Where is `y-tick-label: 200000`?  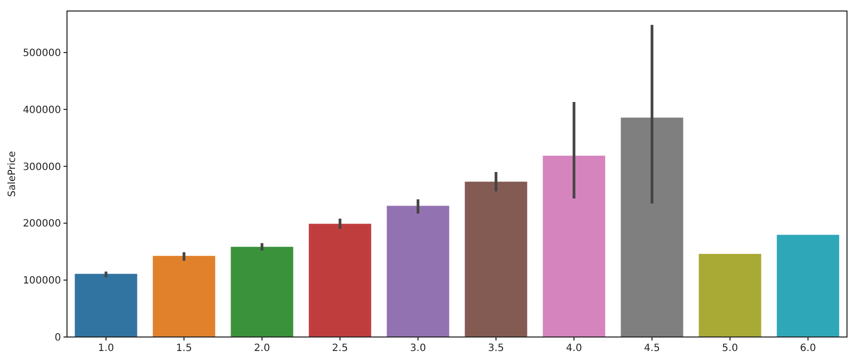 y-tick-label: 200000 is located at coordinates (41, 224).